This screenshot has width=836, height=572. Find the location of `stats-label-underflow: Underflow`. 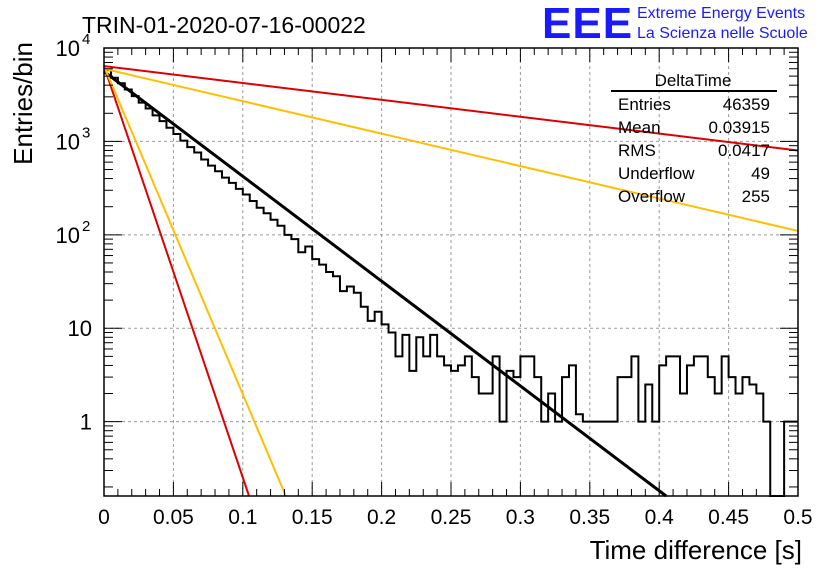

stats-label-underflow: Underflow is located at coordinates (656, 173).